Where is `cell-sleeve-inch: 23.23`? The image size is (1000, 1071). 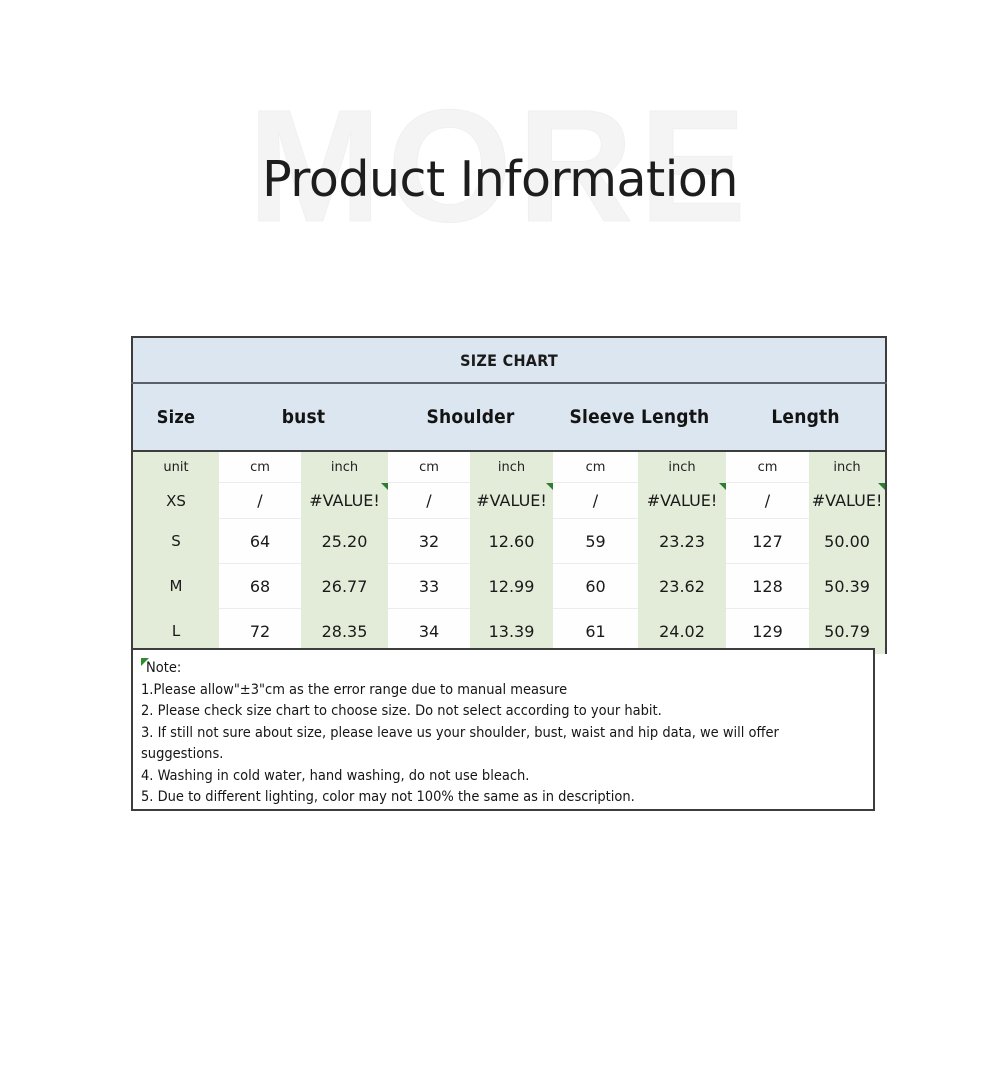 cell-sleeve-inch: 23.23 is located at coordinates (682, 541).